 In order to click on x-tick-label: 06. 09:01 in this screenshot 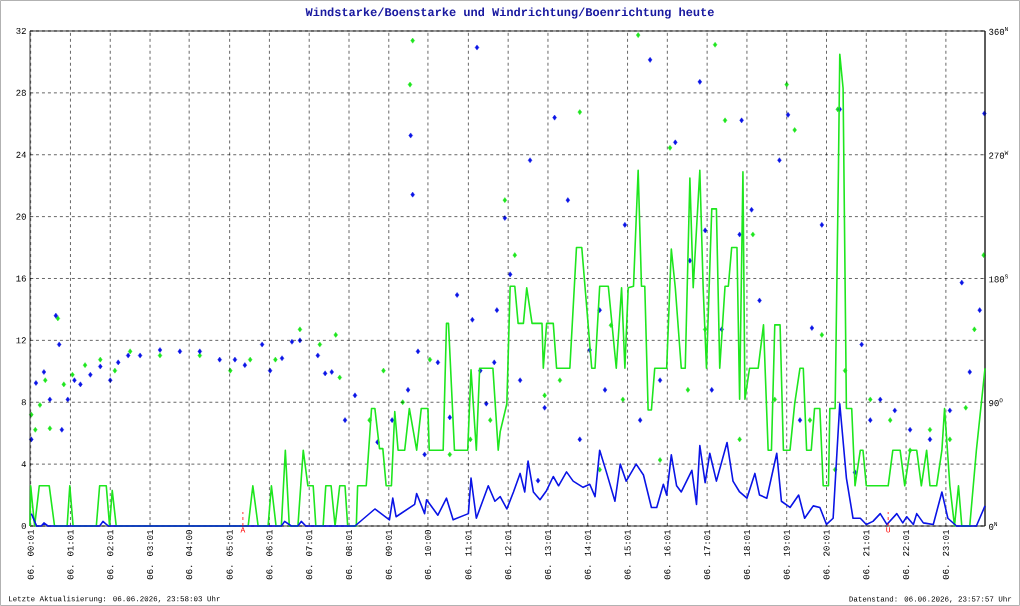, I will do `click(388, 554)`.